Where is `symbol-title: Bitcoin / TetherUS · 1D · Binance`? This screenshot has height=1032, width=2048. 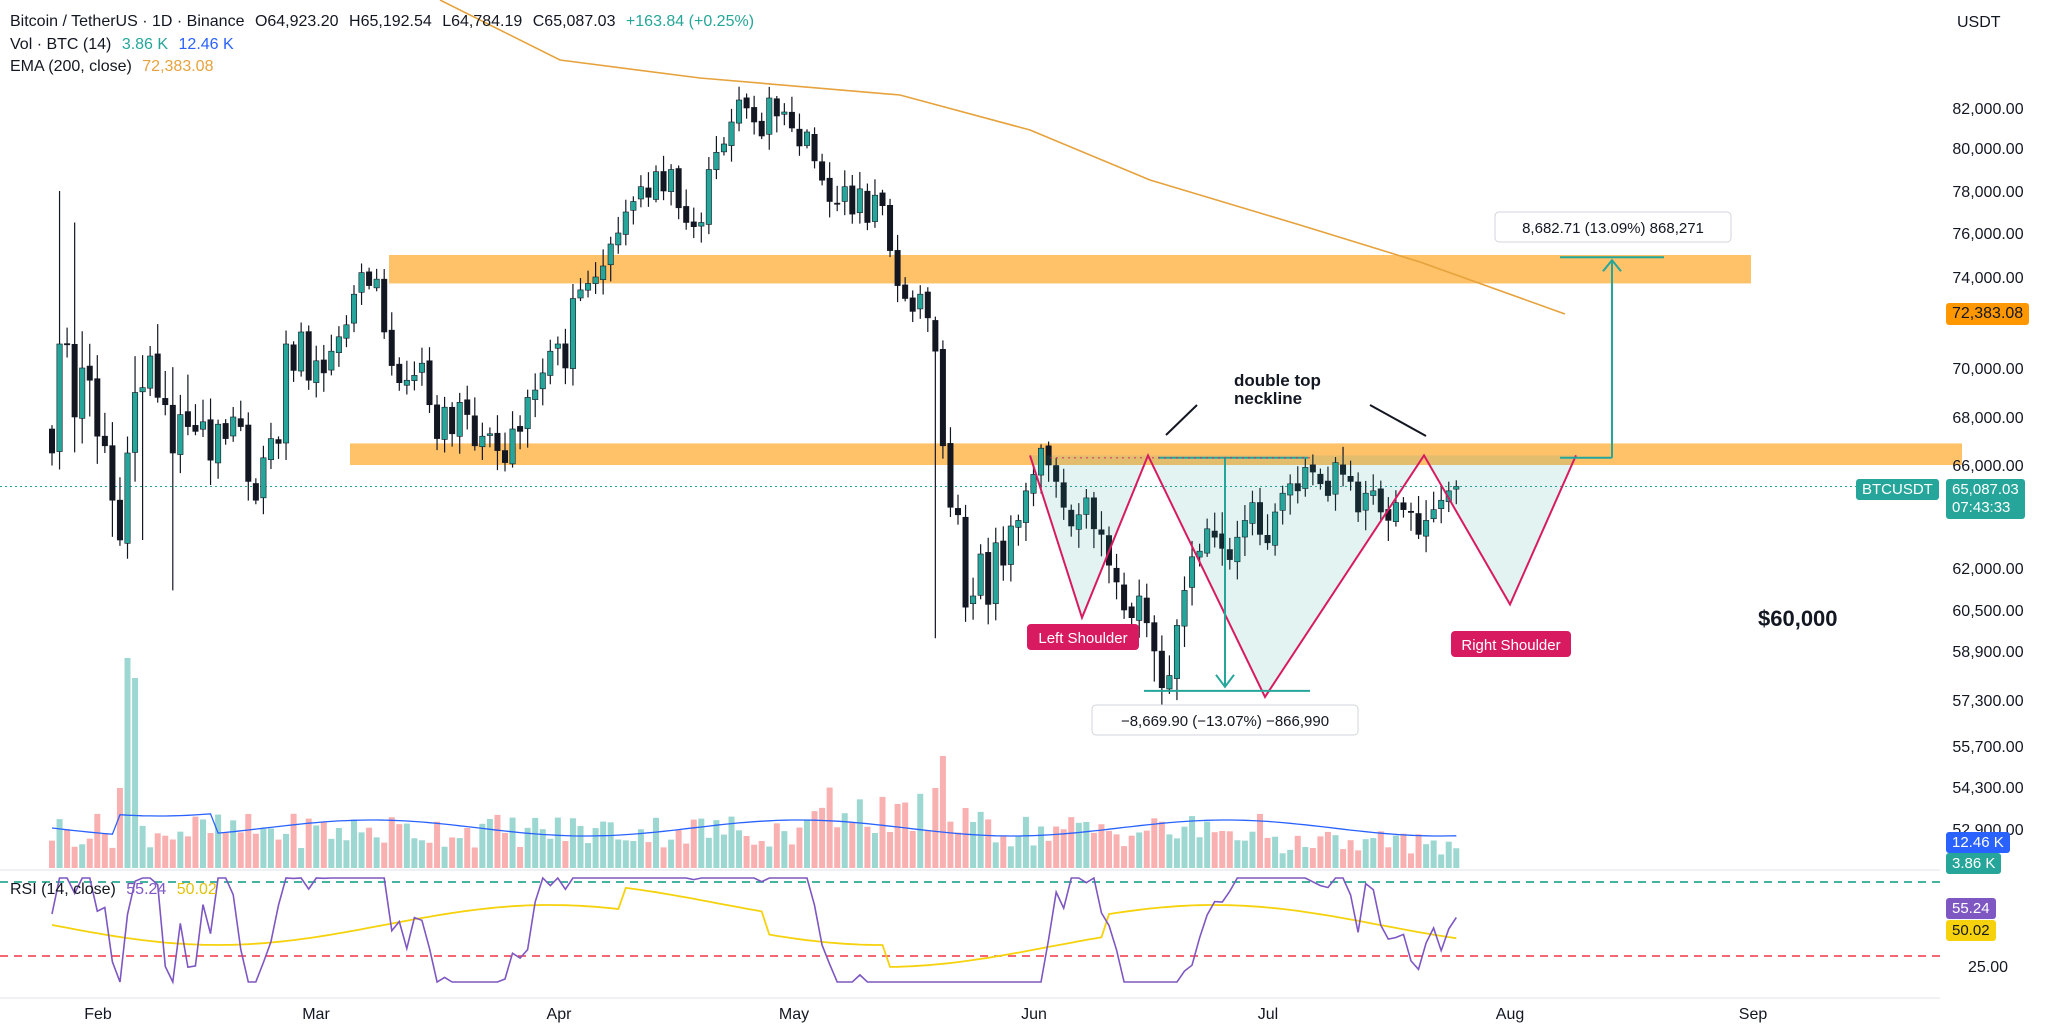 symbol-title: Bitcoin / TetherUS · 1D · Binance is located at coordinates (127, 21).